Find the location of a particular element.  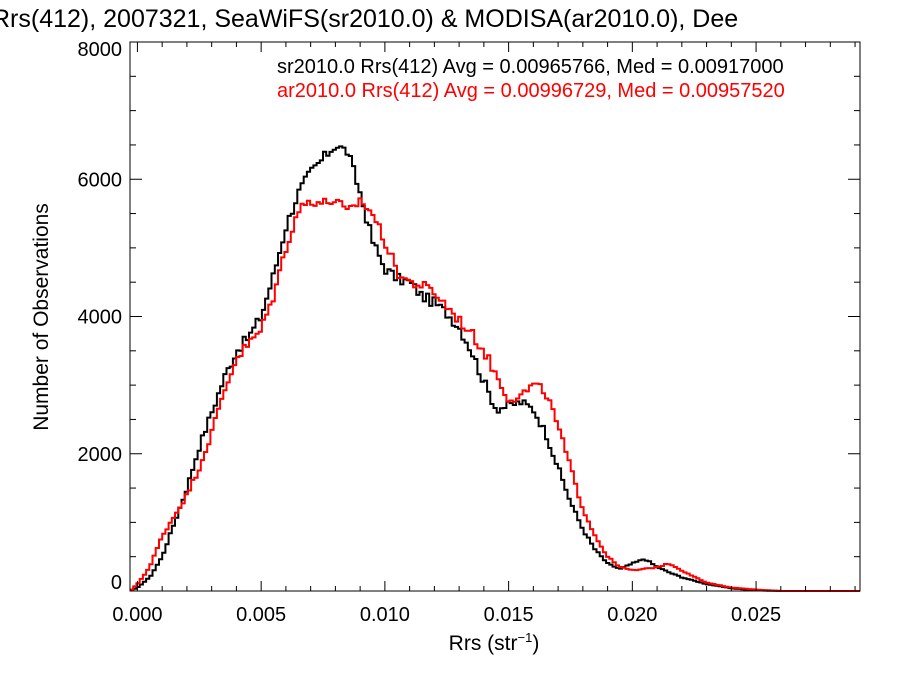

x-axis-label-superscript: −1 is located at coordinates (525, 637).